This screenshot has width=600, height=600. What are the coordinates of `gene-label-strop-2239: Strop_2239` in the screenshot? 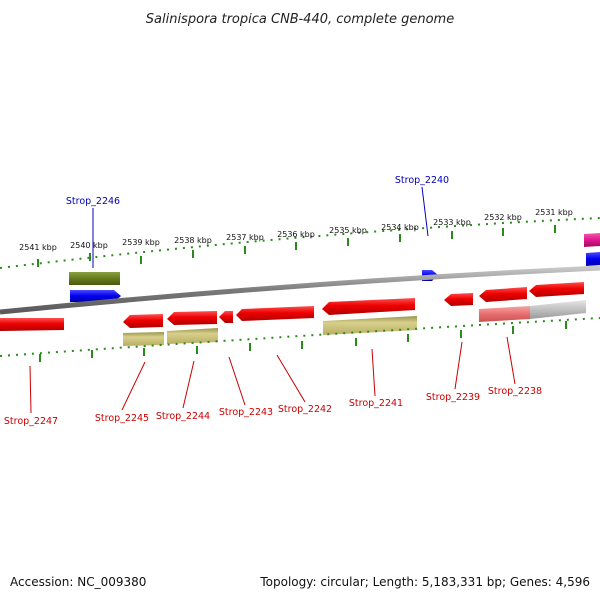 It's located at (453, 397).